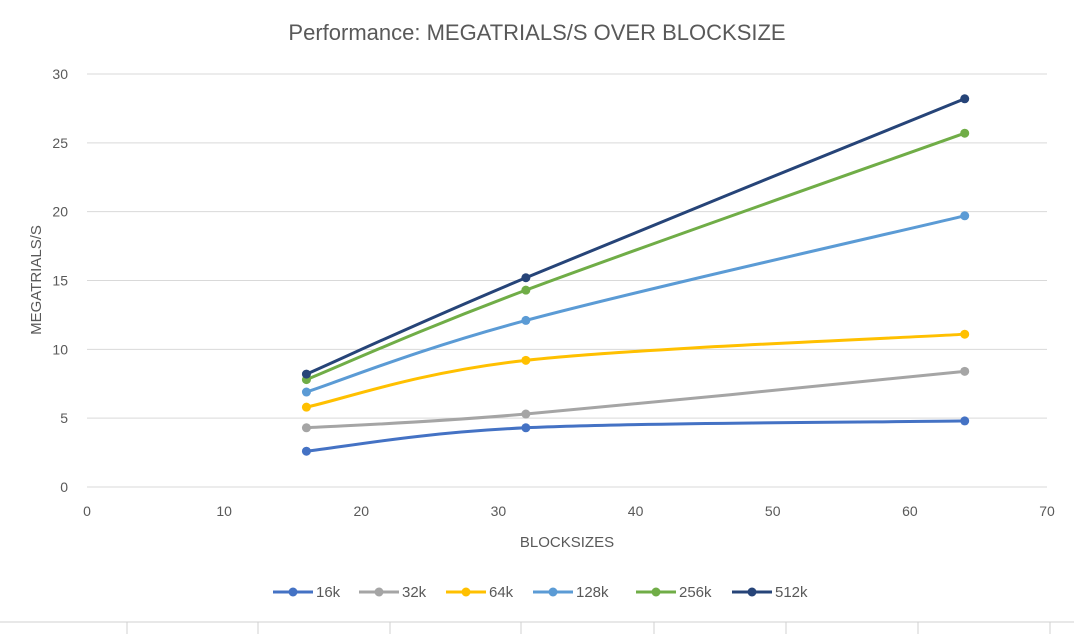  Describe the element at coordinates (307, 592) in the screenshot. I see `legend-item-16k: 16k` at that location.